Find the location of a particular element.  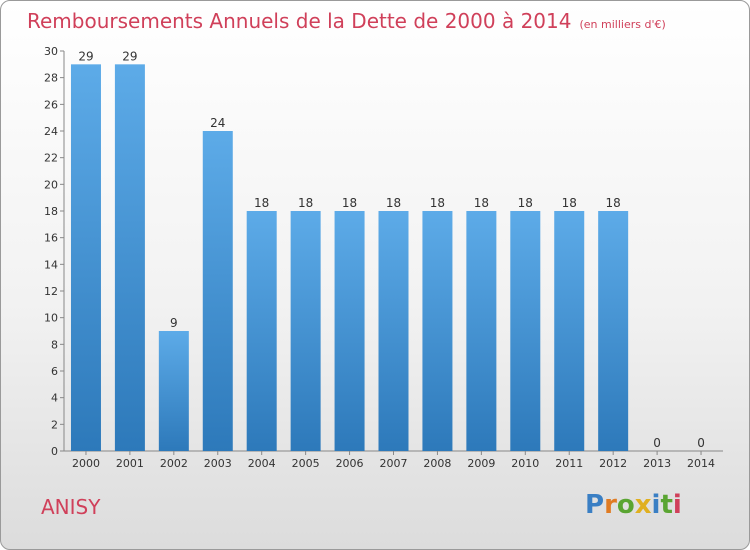

proxiti-logo: Proxiti is located at coordinates (633, 505).